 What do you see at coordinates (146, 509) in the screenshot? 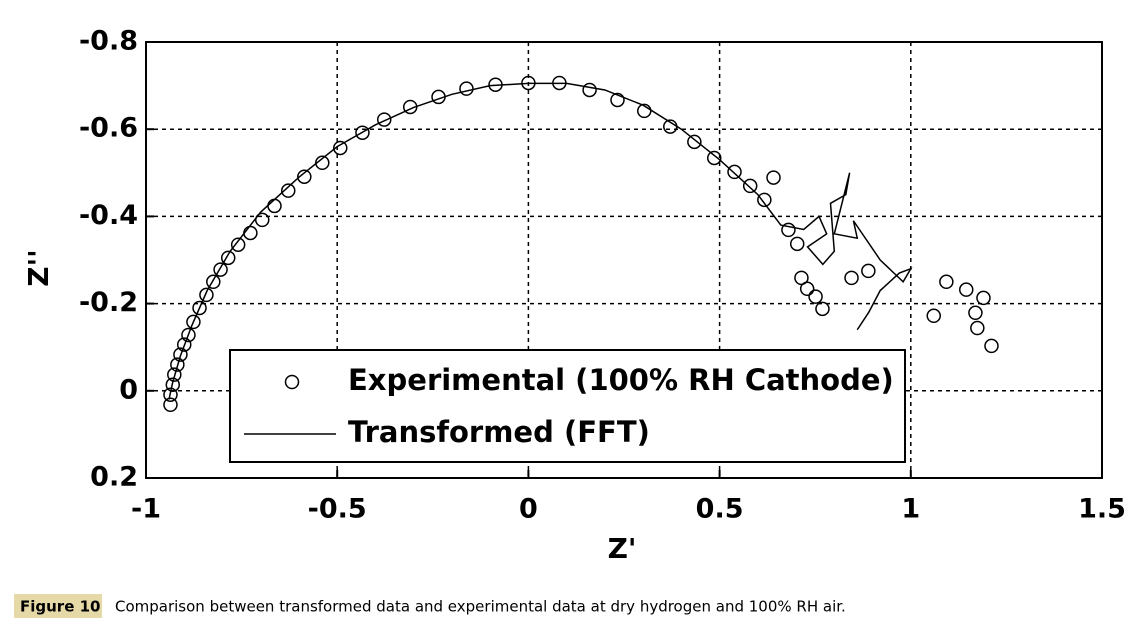
I see `x-tick-label: -1` at bounding box center [146, 509].